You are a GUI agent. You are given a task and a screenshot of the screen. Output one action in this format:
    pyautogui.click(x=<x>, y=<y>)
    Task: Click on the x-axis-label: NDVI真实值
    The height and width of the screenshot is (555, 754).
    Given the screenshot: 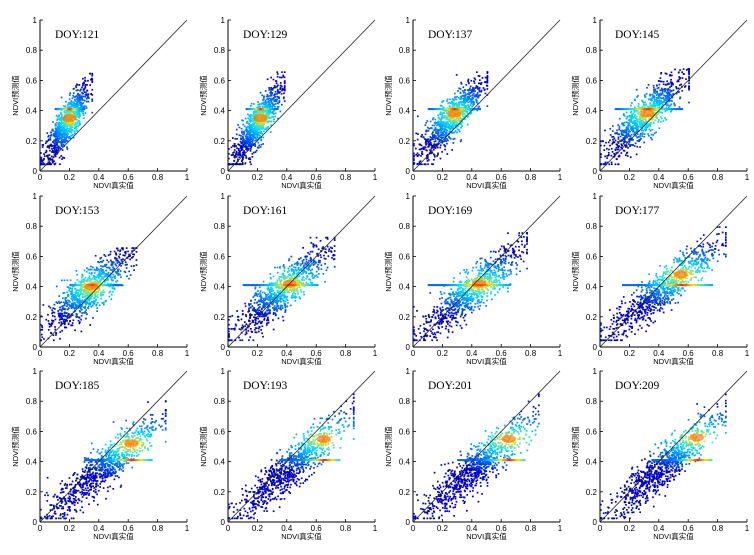 What is the action you would take?
    pyautogui.click(x=301, y=361)
    